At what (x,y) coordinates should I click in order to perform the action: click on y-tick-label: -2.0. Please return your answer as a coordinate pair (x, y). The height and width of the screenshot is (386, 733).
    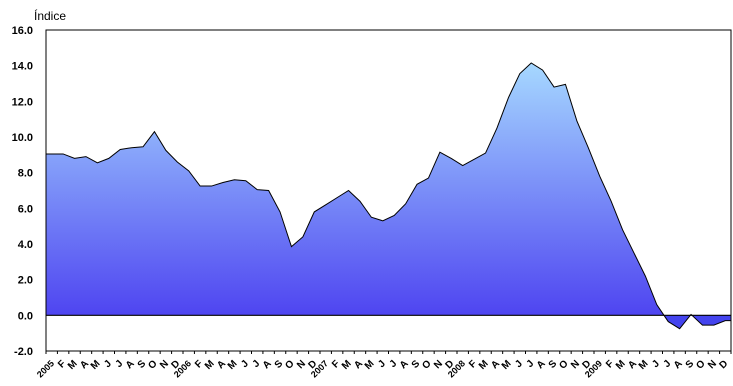
    Looking at the image, I should click on (23, 352).